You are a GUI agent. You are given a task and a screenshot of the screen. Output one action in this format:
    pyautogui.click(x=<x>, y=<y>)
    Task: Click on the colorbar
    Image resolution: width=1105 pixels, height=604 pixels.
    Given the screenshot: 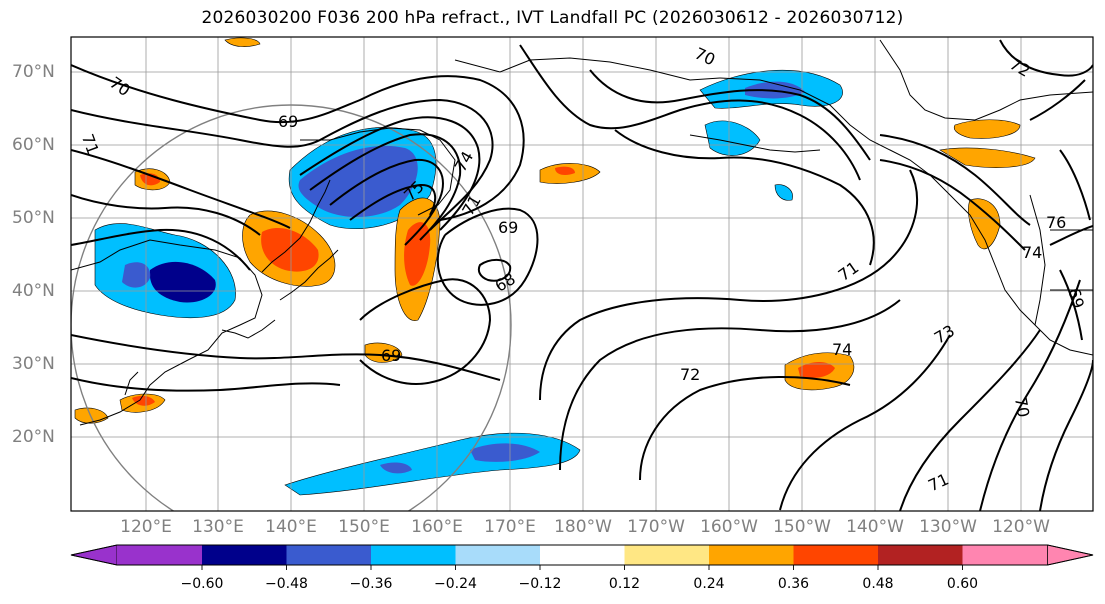 What is the action you would take?
    pyautogui.click(x=582, y=557)
    